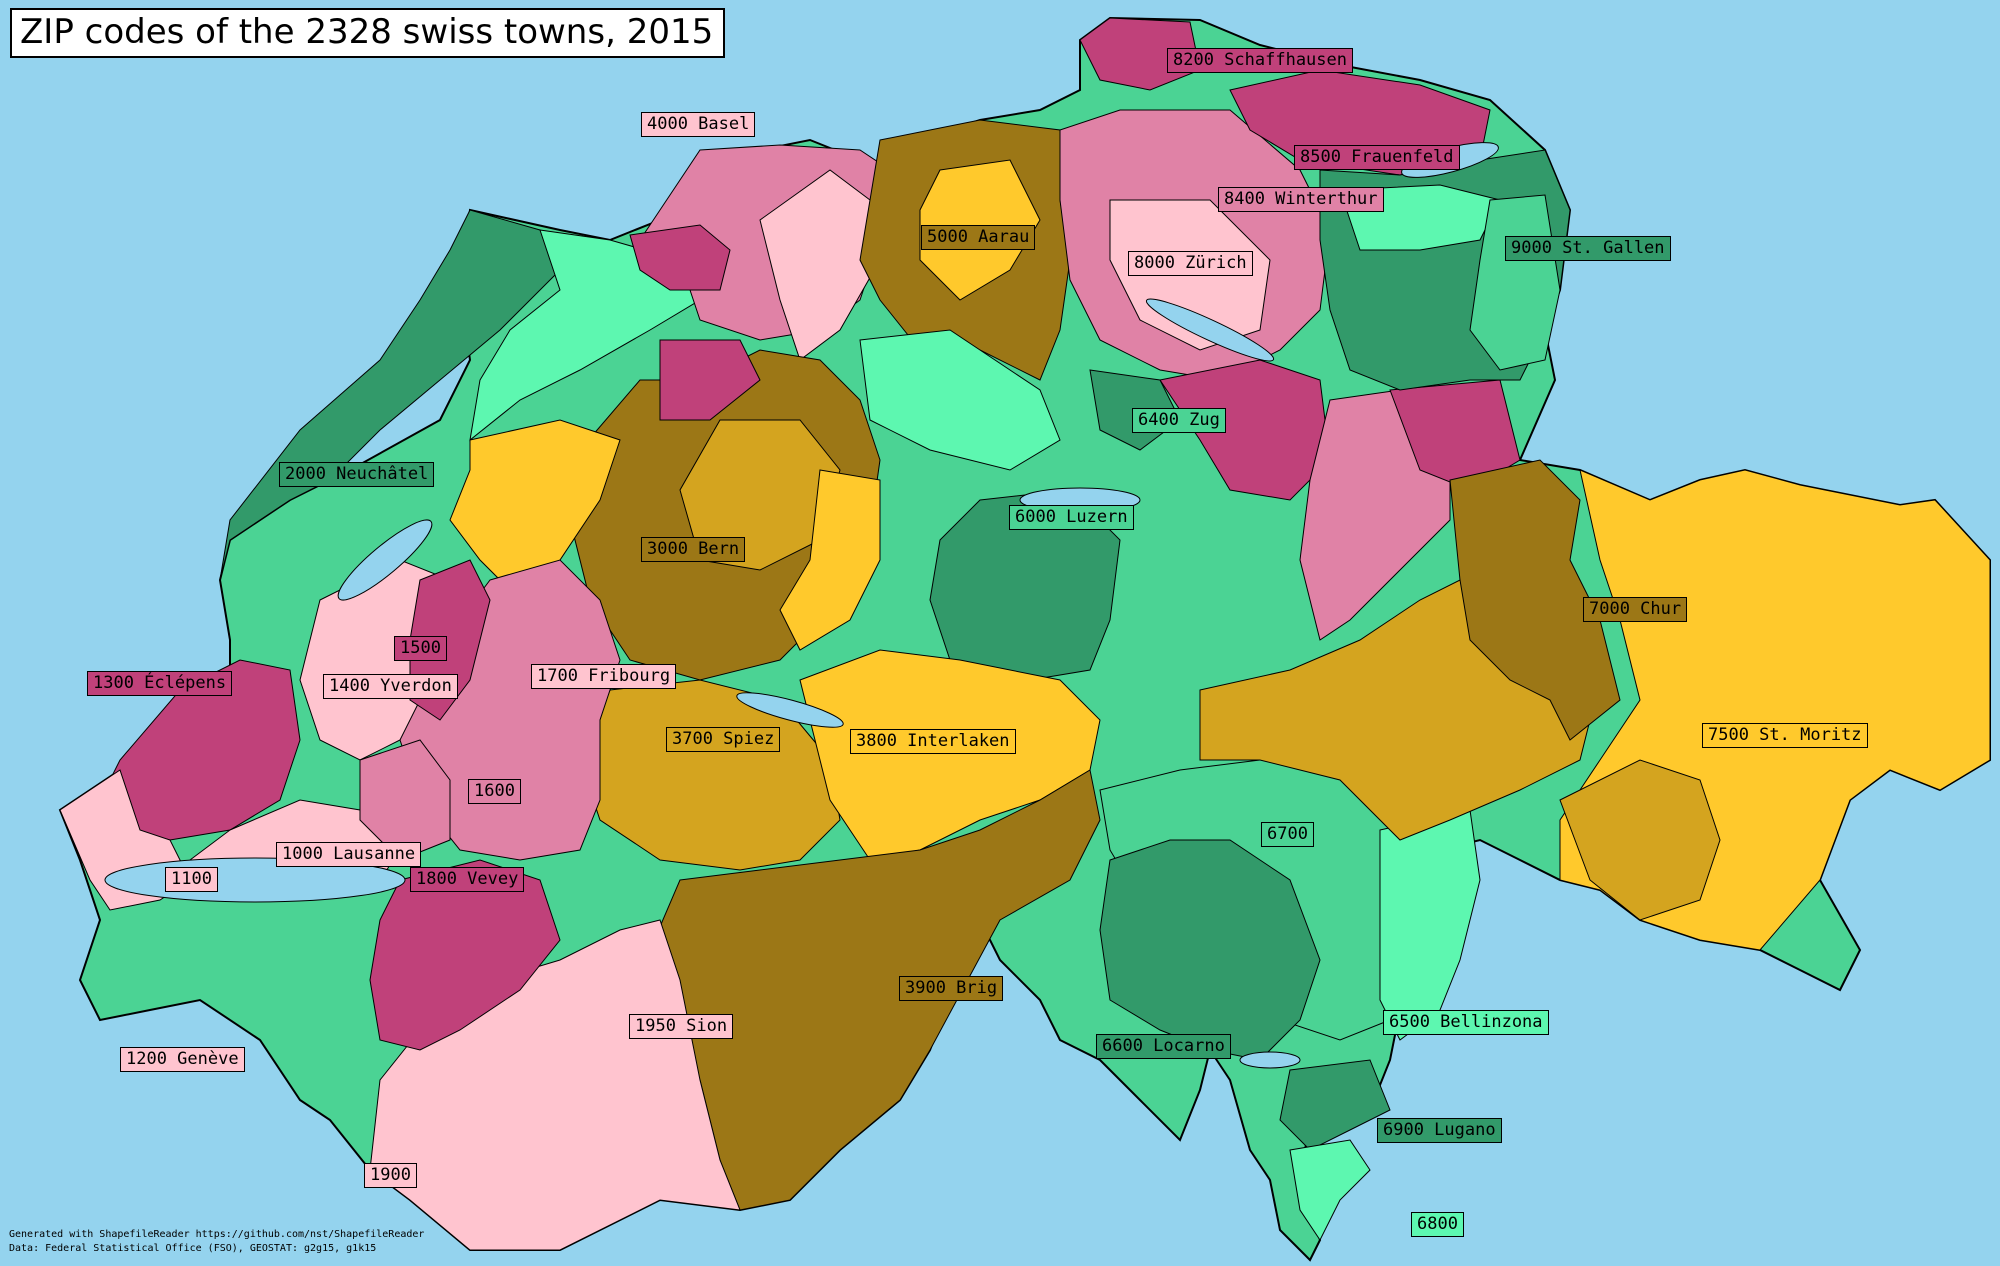 The image size is (2000, 1266). Describe the element at coordinates (1466, 1022) in the screenshot. I see `label-6500-bellinzona: 6500 Bellinzona` at that location.